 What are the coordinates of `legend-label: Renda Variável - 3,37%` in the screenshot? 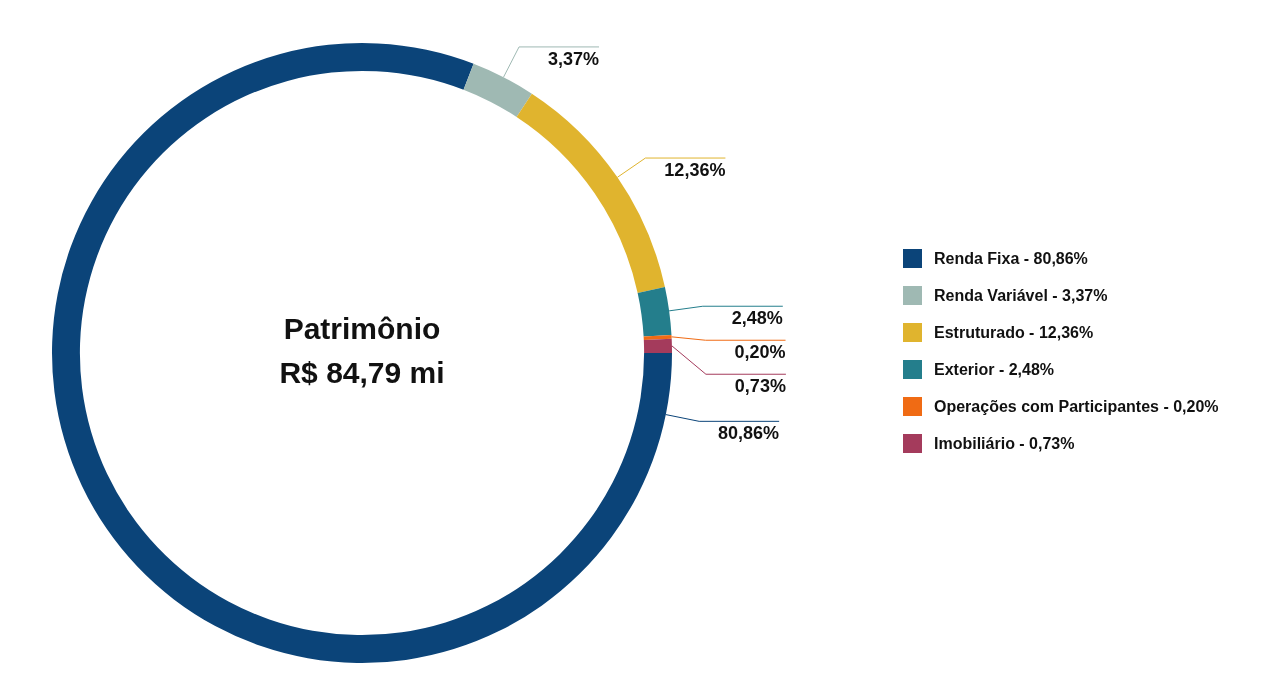 It's located at (1021, 295).